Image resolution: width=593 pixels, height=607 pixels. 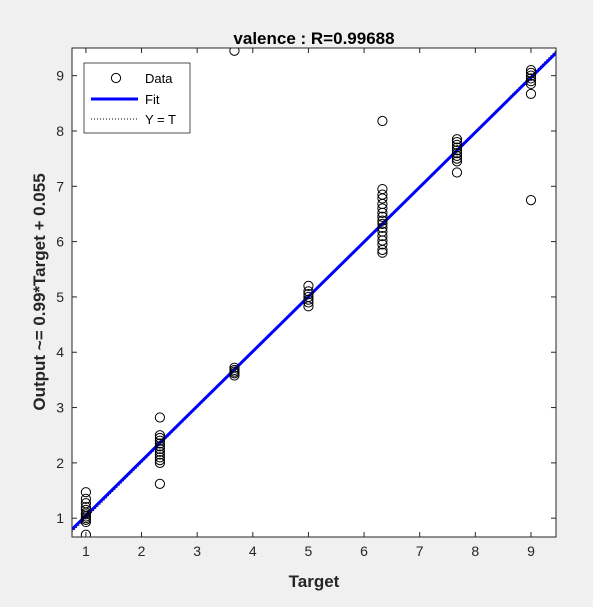 What do you see at coordinates (60, 242) in the screenshot?
I see `y-tick-label: 6` at bounding box center [60, 242].